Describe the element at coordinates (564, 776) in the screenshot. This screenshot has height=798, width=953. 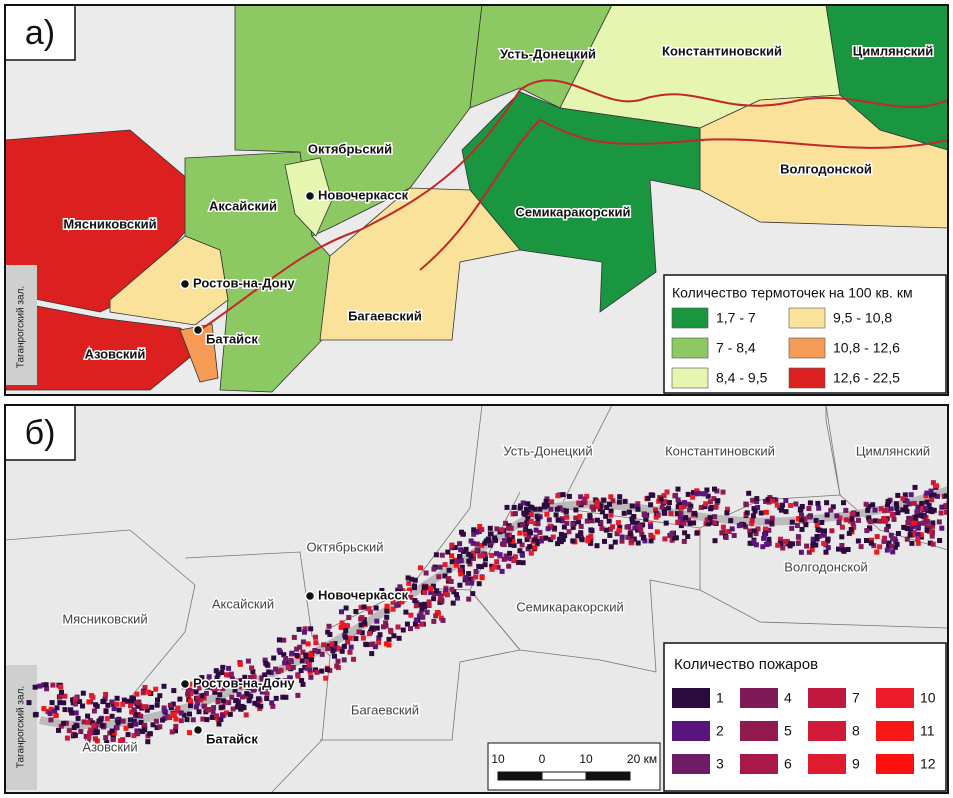
I see `scale-segment` at that location.